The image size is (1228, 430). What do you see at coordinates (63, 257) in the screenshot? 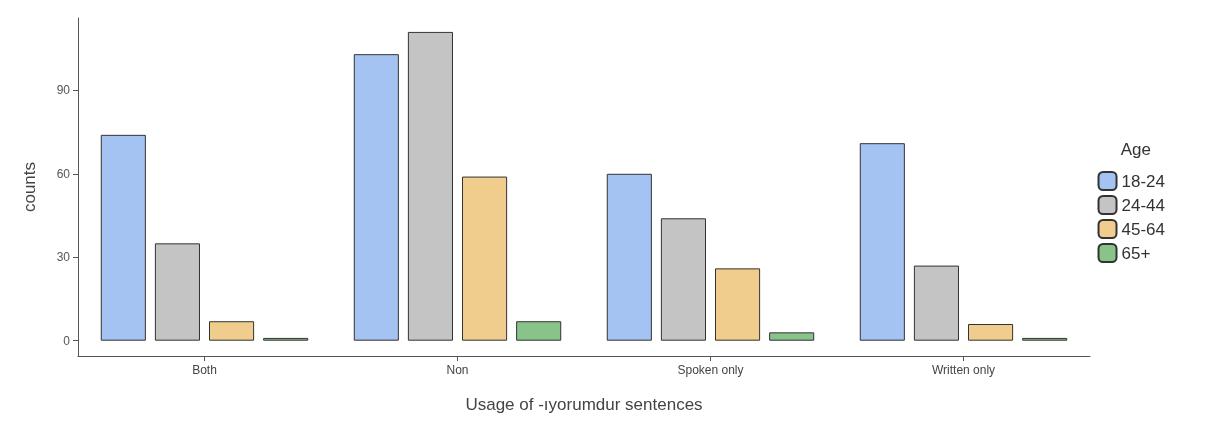
I see `y-tick-label: 30` at bounding box center [63, 257].